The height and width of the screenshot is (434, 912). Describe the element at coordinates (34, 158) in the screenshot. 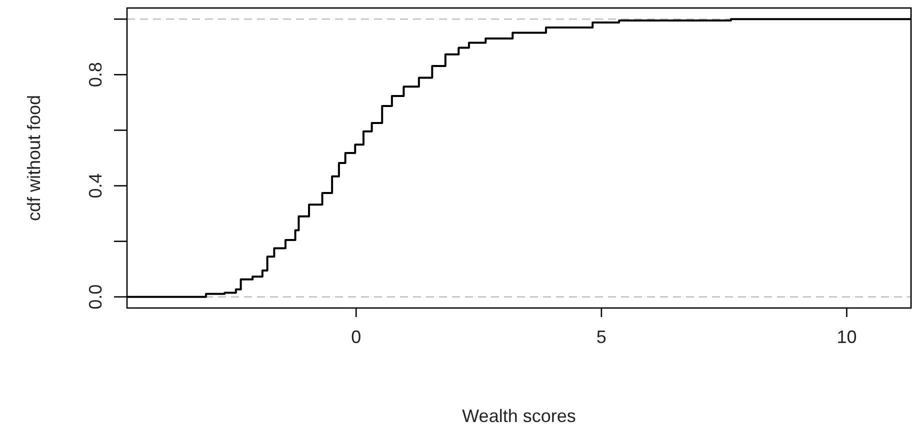

I see `y-axis-title: cdf without food` at that location.